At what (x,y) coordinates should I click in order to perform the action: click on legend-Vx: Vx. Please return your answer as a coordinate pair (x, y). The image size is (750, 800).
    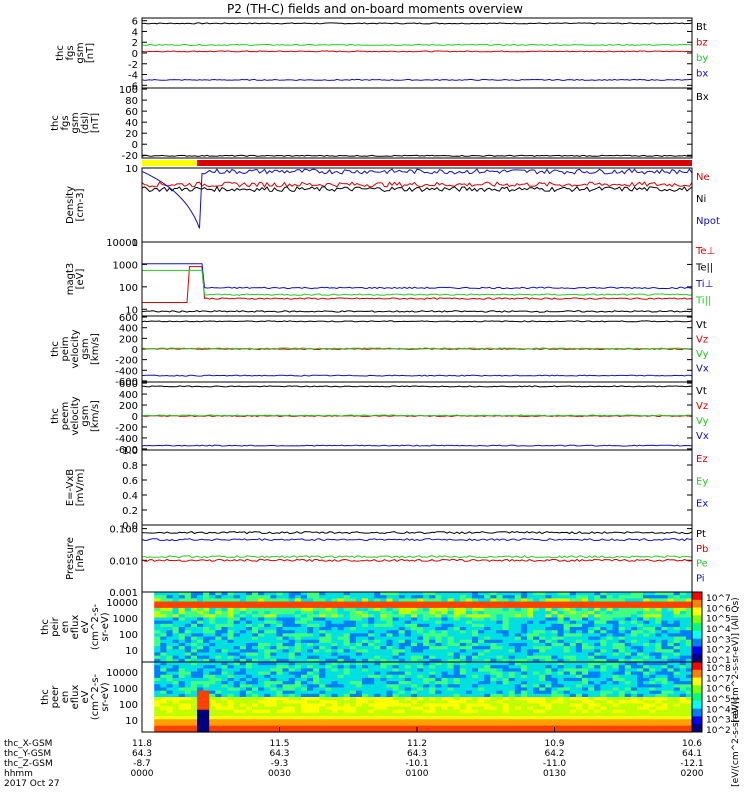
    Looking at the image, I should click on (702, 436).